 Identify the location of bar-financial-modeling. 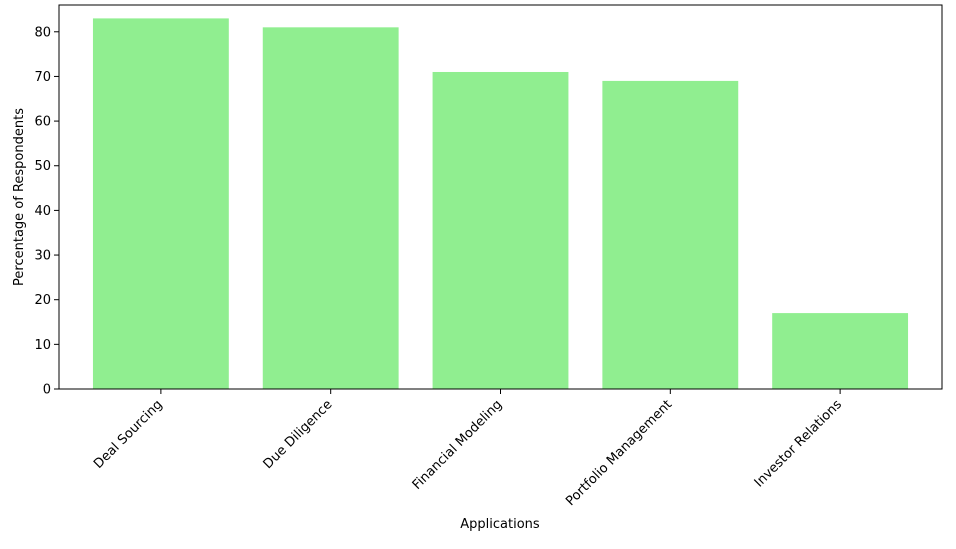
(500, 230).